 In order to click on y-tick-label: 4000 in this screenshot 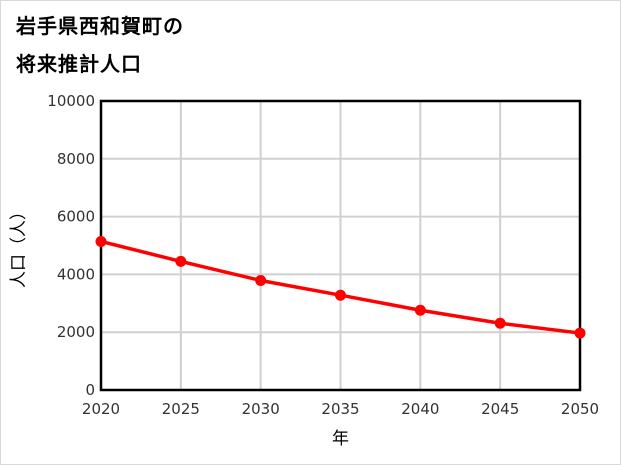, I will do `click(76, 274)`.